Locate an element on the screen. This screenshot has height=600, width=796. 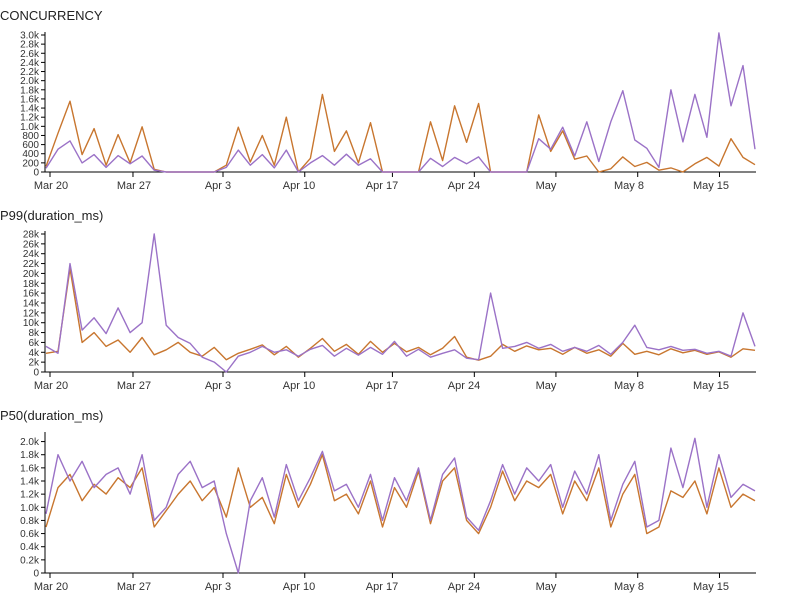
y-tick-label: 6k is located at coordinates (34, 343).